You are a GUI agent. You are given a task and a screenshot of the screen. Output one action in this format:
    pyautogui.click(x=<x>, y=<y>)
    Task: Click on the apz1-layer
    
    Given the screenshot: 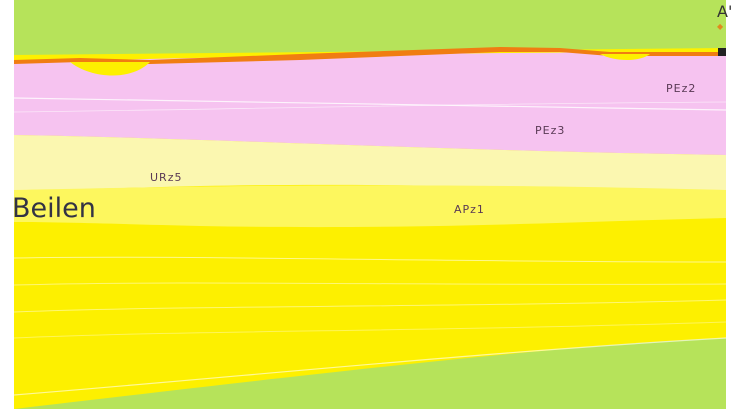 What is the action you would take?
    pyautogui.click(x=370, y=206)
    